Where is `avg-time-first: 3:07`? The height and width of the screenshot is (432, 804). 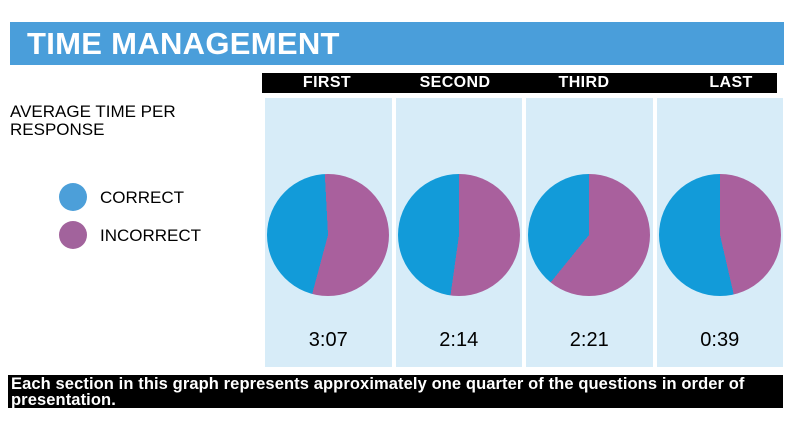 avg-time-first: 3:07 is located at coordinates (328, 340).